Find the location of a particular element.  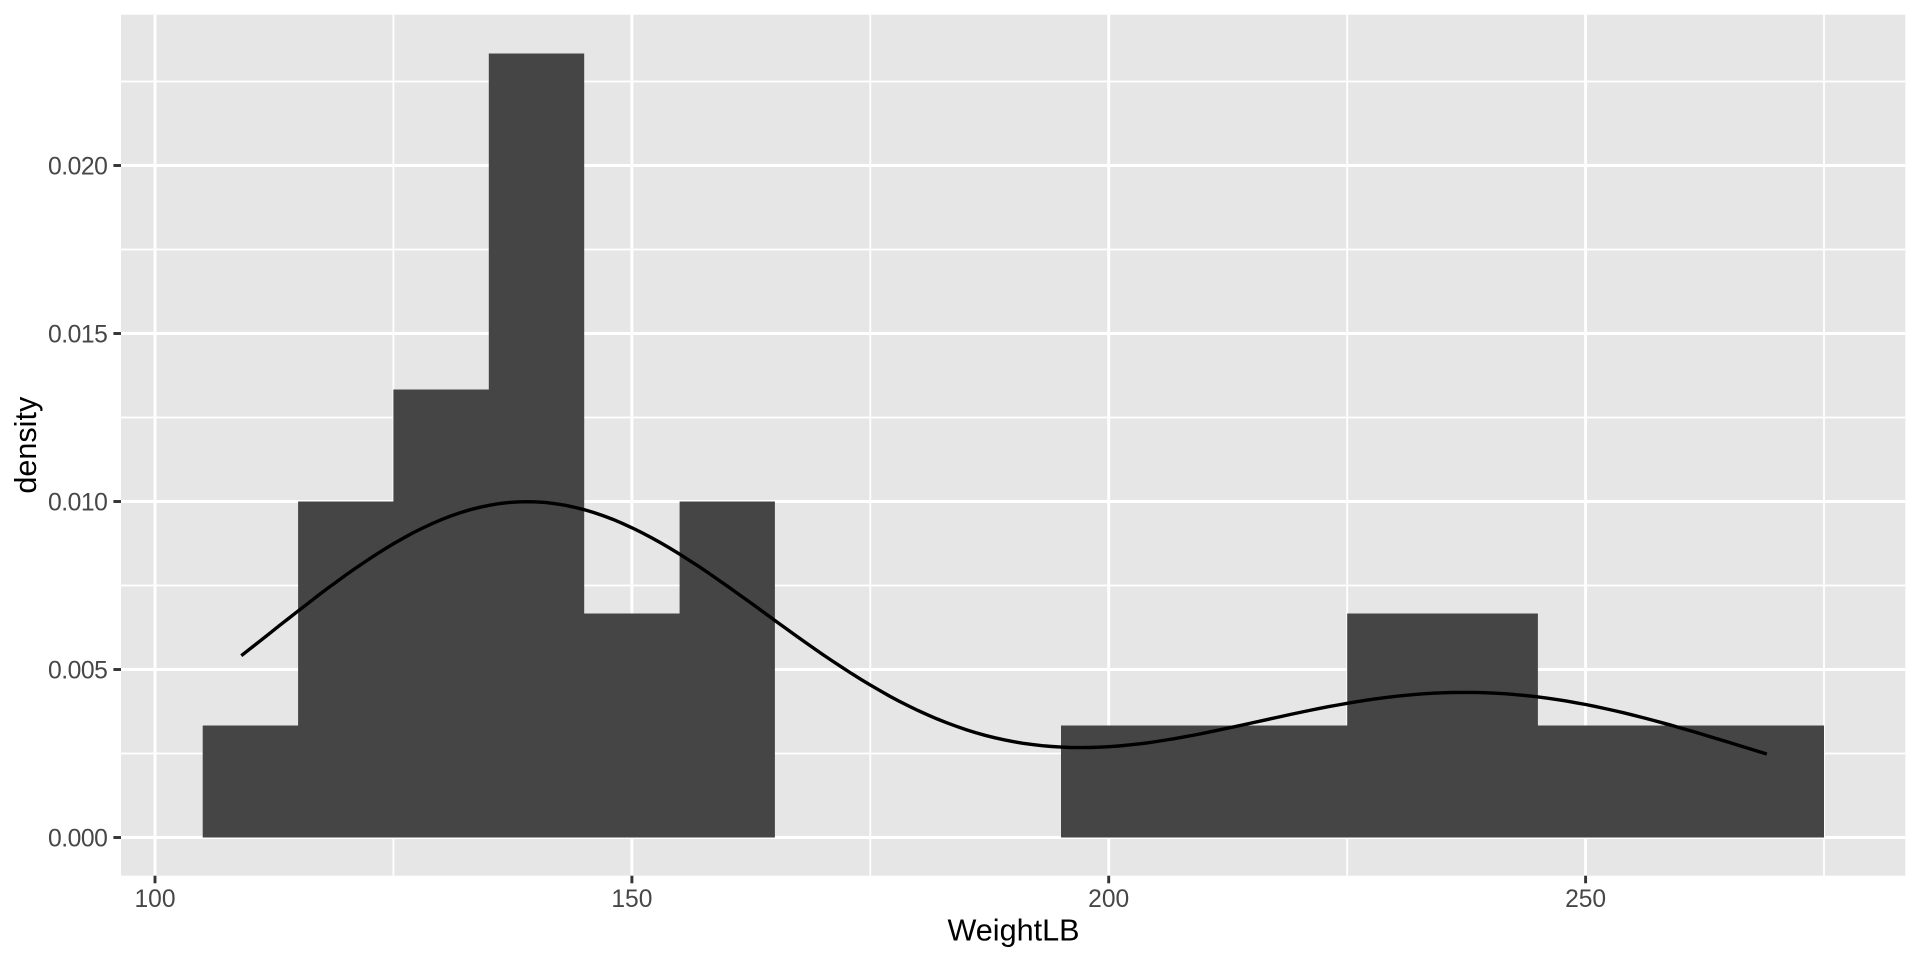

svg-text: 100 is located at coordinates (154, 899).